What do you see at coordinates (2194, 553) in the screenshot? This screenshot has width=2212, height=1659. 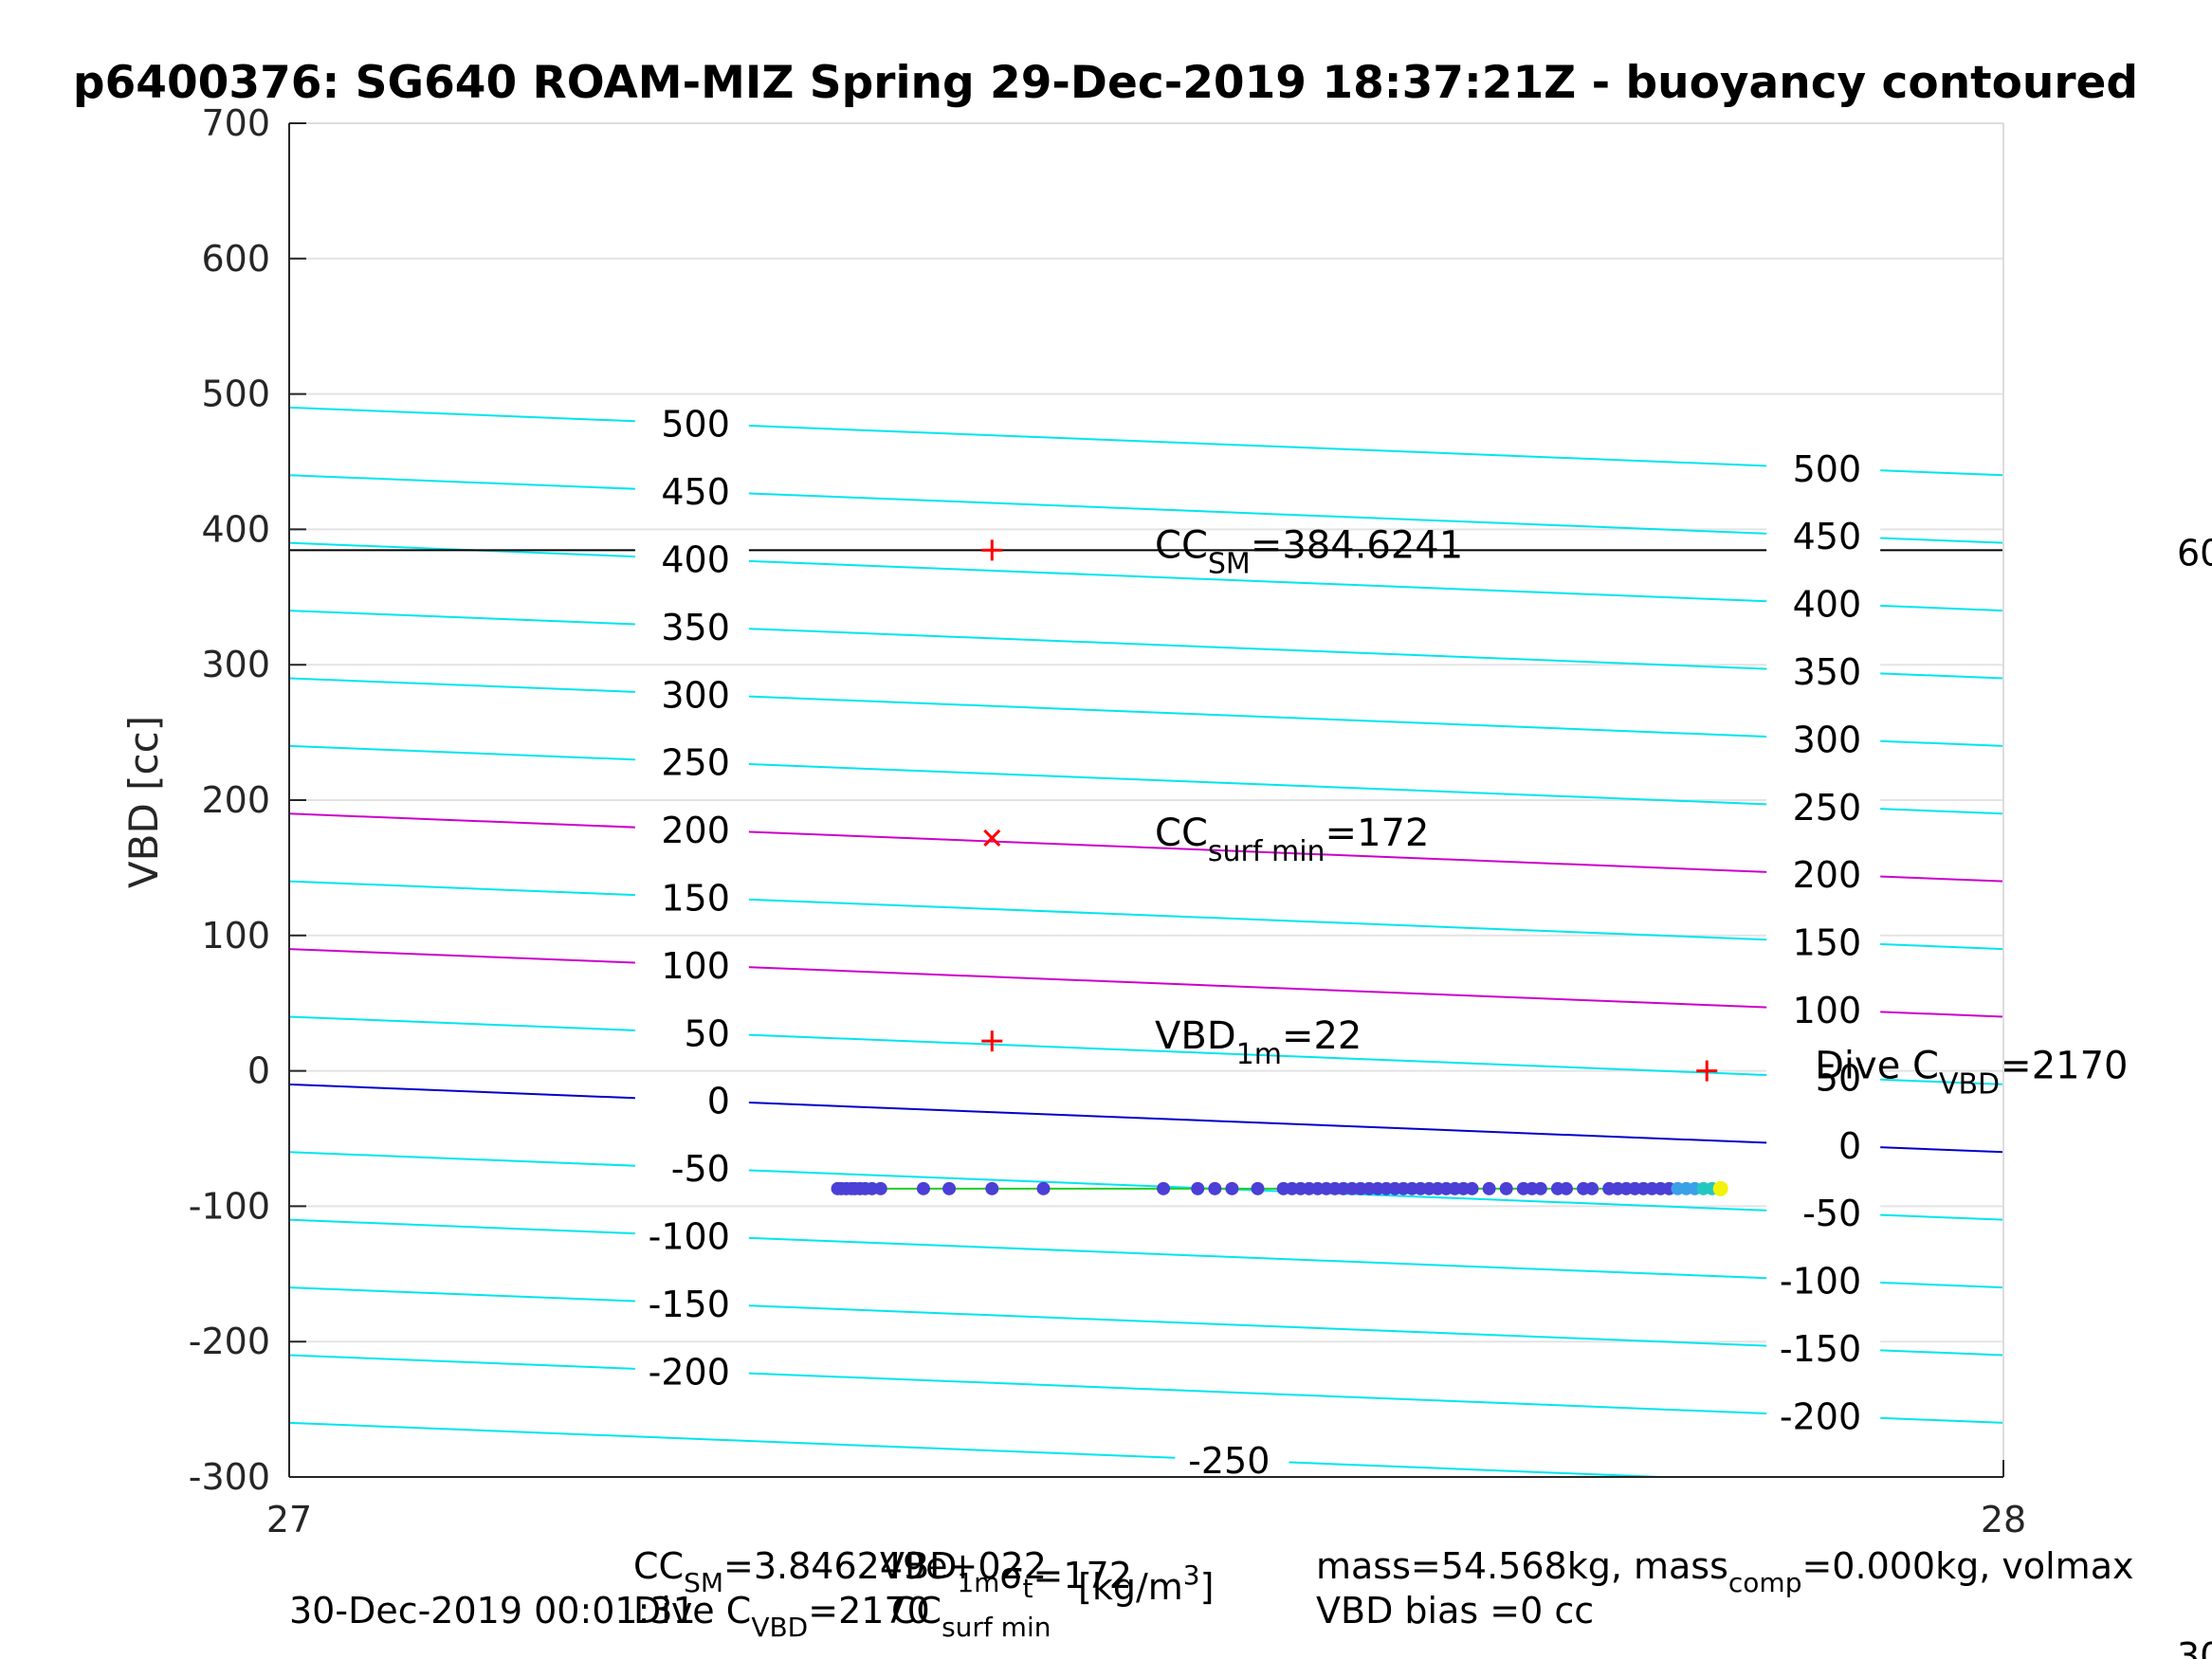 I see `contour-label-clipped: 60` at bounding box center [2194, 553].